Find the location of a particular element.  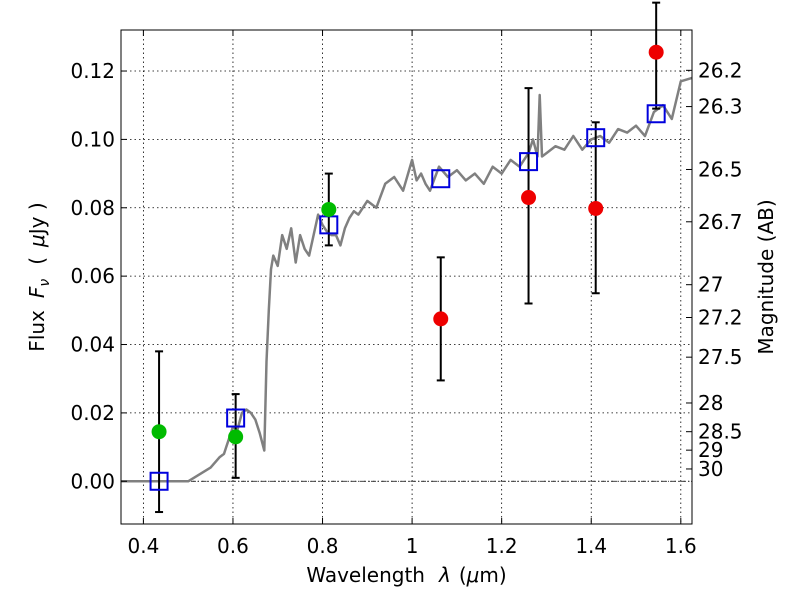

x-tick-label: 0.8 is located at coordinates (323, 546).